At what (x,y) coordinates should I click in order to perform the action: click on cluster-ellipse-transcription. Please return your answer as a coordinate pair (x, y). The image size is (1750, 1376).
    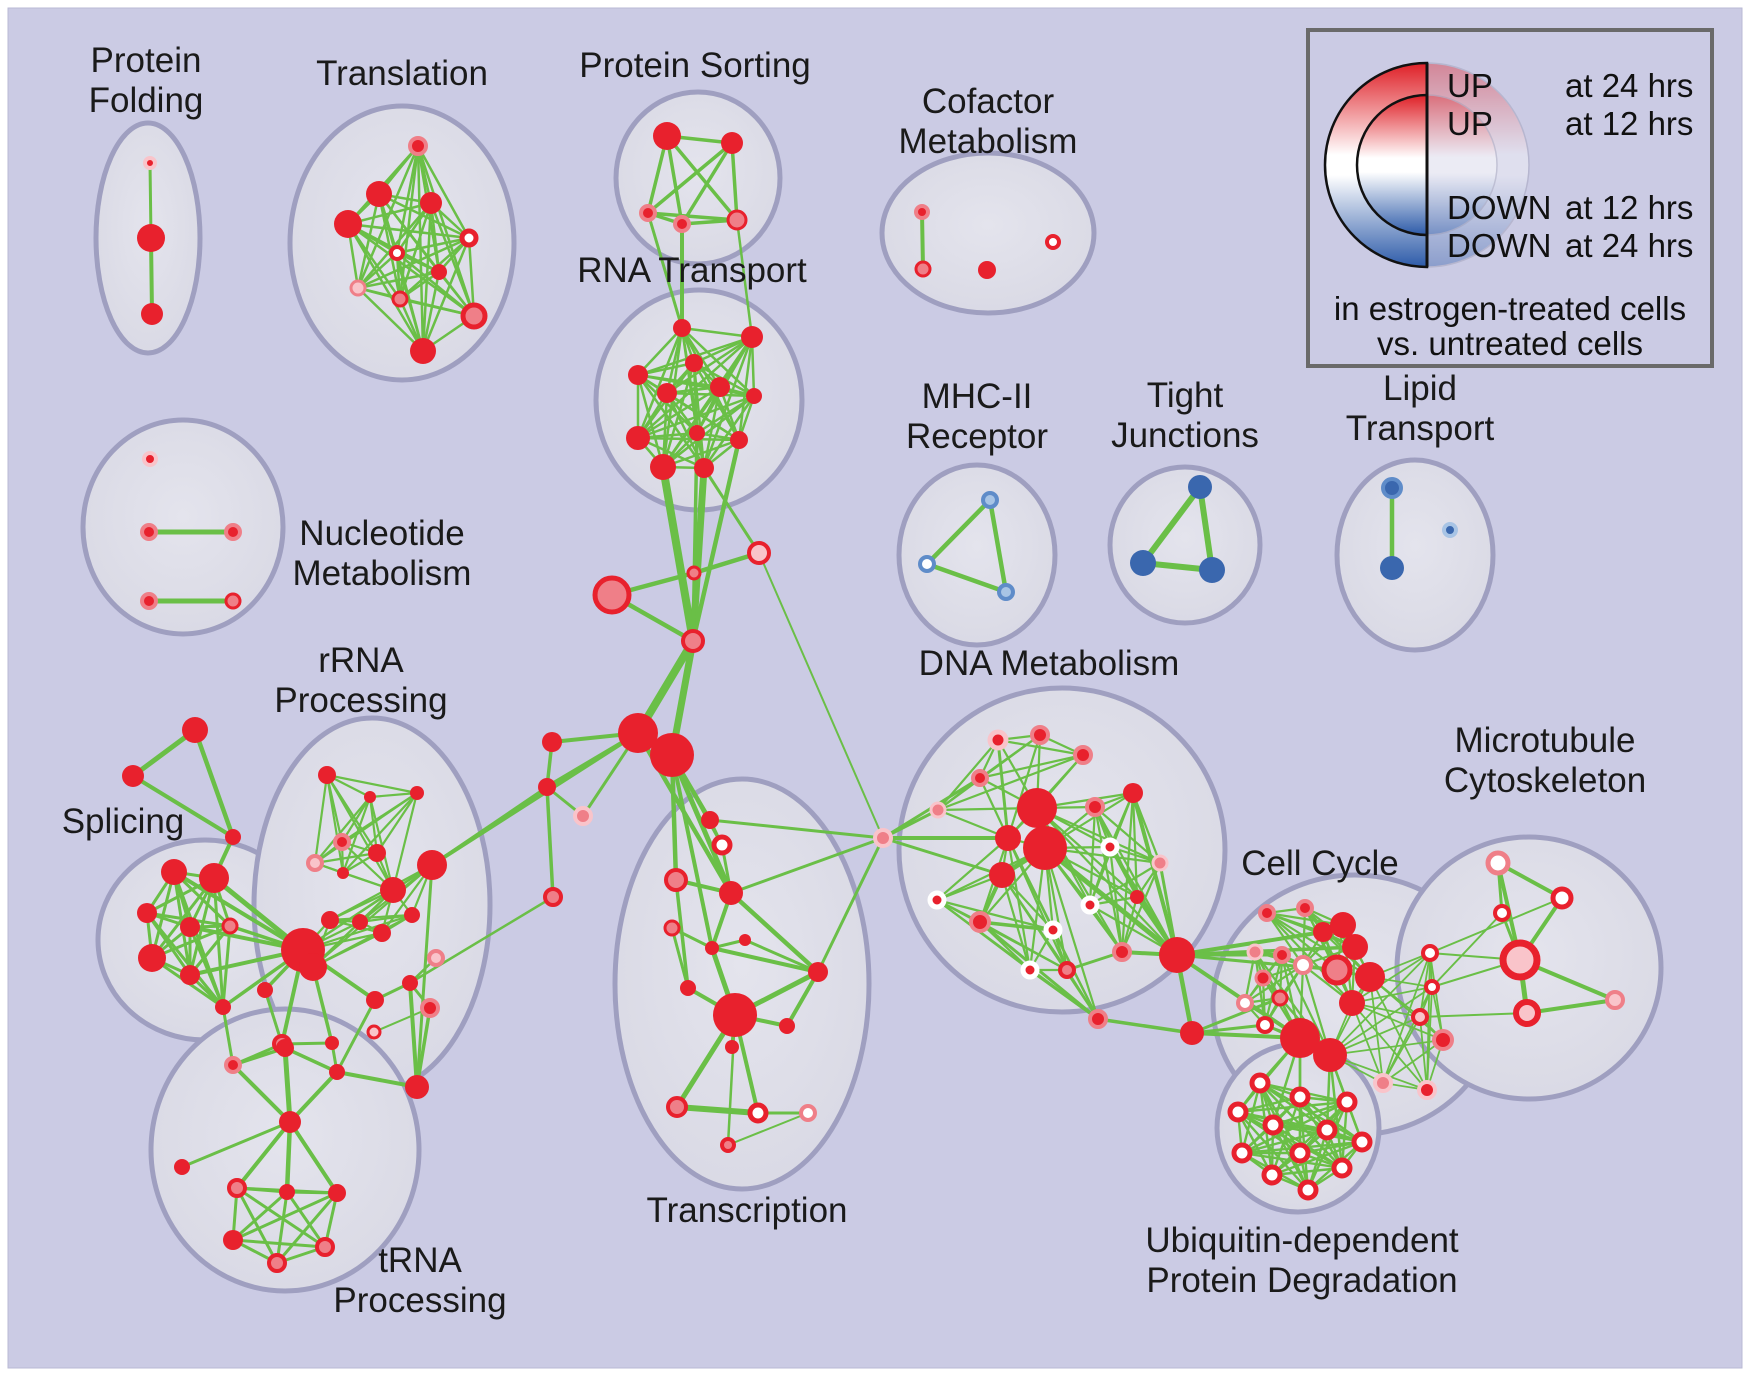
    Looking at the image, I should click on (742, 984).